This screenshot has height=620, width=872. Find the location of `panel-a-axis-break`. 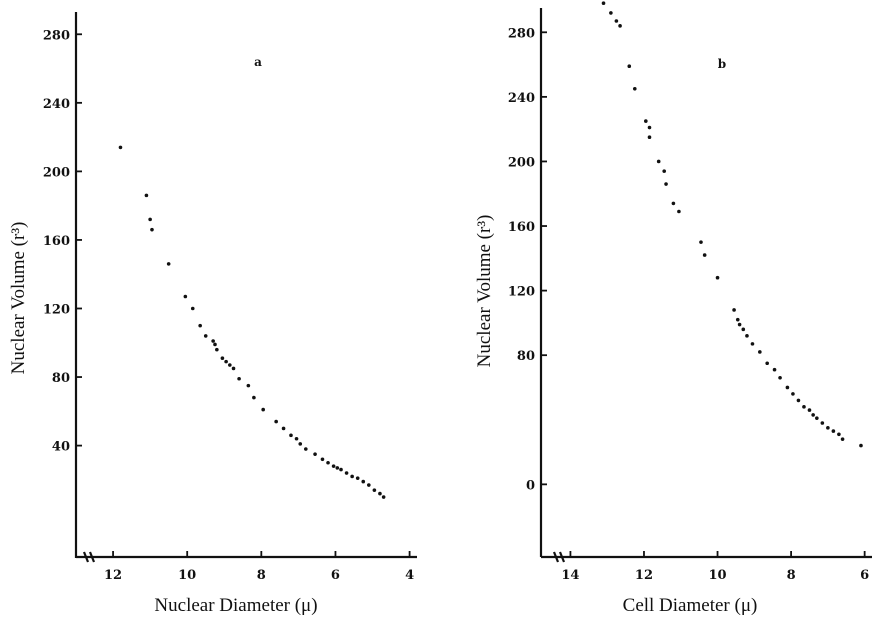

panel-a-axis-break is located at coordinates (89, 557).